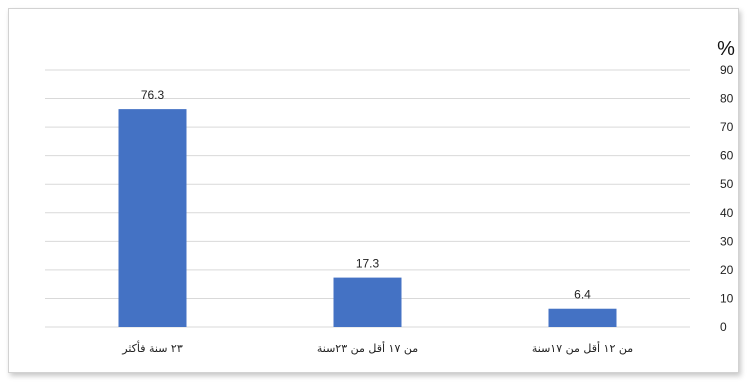  I want to click on category-label: ٢٣ سنة فأكثر, so click(152, 347).